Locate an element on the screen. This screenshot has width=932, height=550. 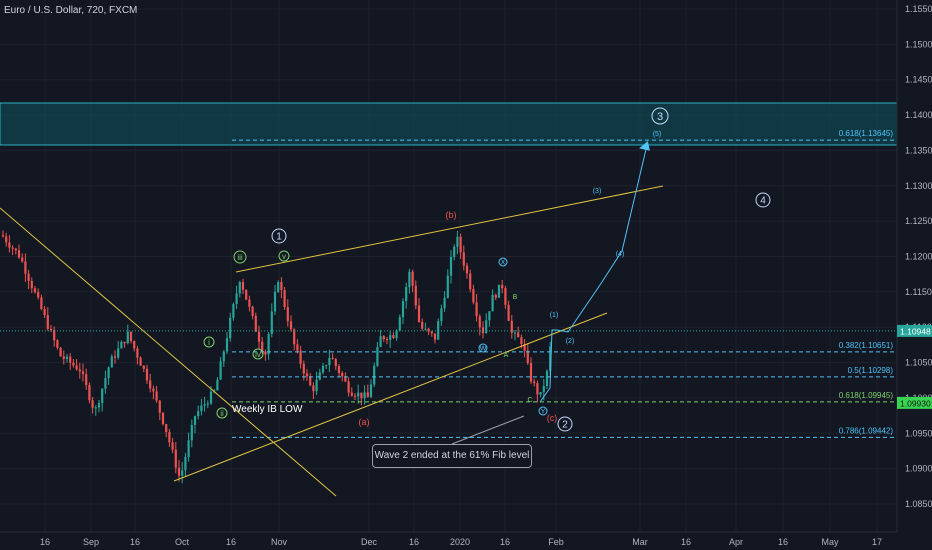
time-tick-label: Feb is located at coordinates (556, 542).